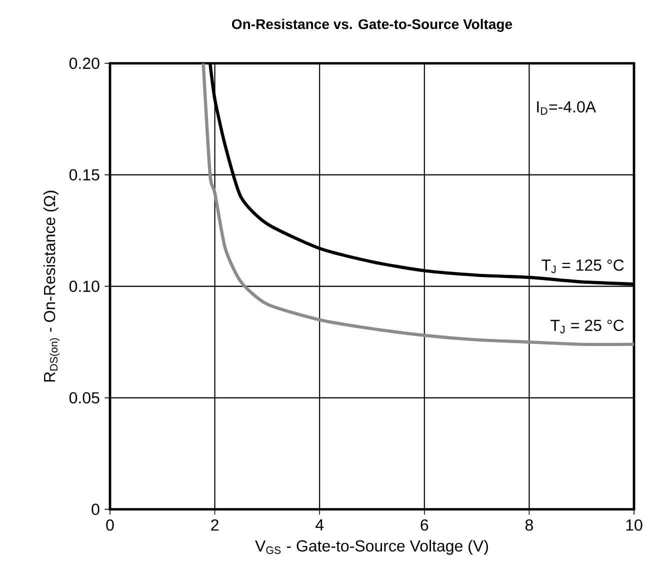 This screenshot has height=588, width=662. I want to click on x-tick-label: 10, so click(634, 525).